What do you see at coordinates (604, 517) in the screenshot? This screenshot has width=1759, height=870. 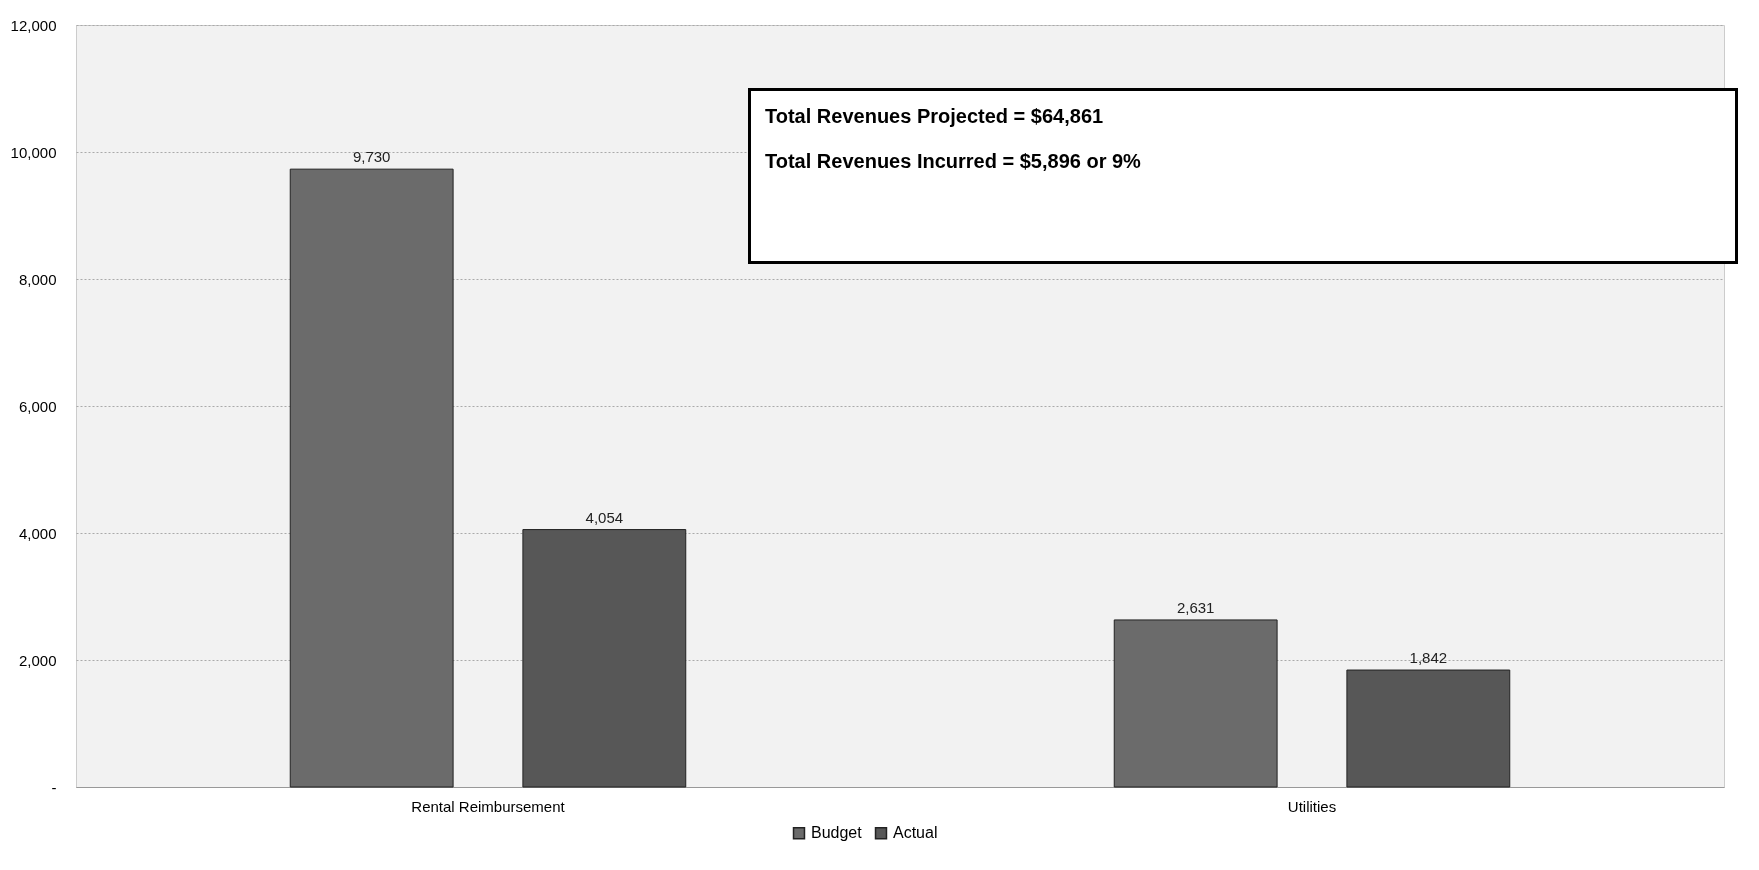 I see `data-label: 4,054` at bounding box center [604, 517].